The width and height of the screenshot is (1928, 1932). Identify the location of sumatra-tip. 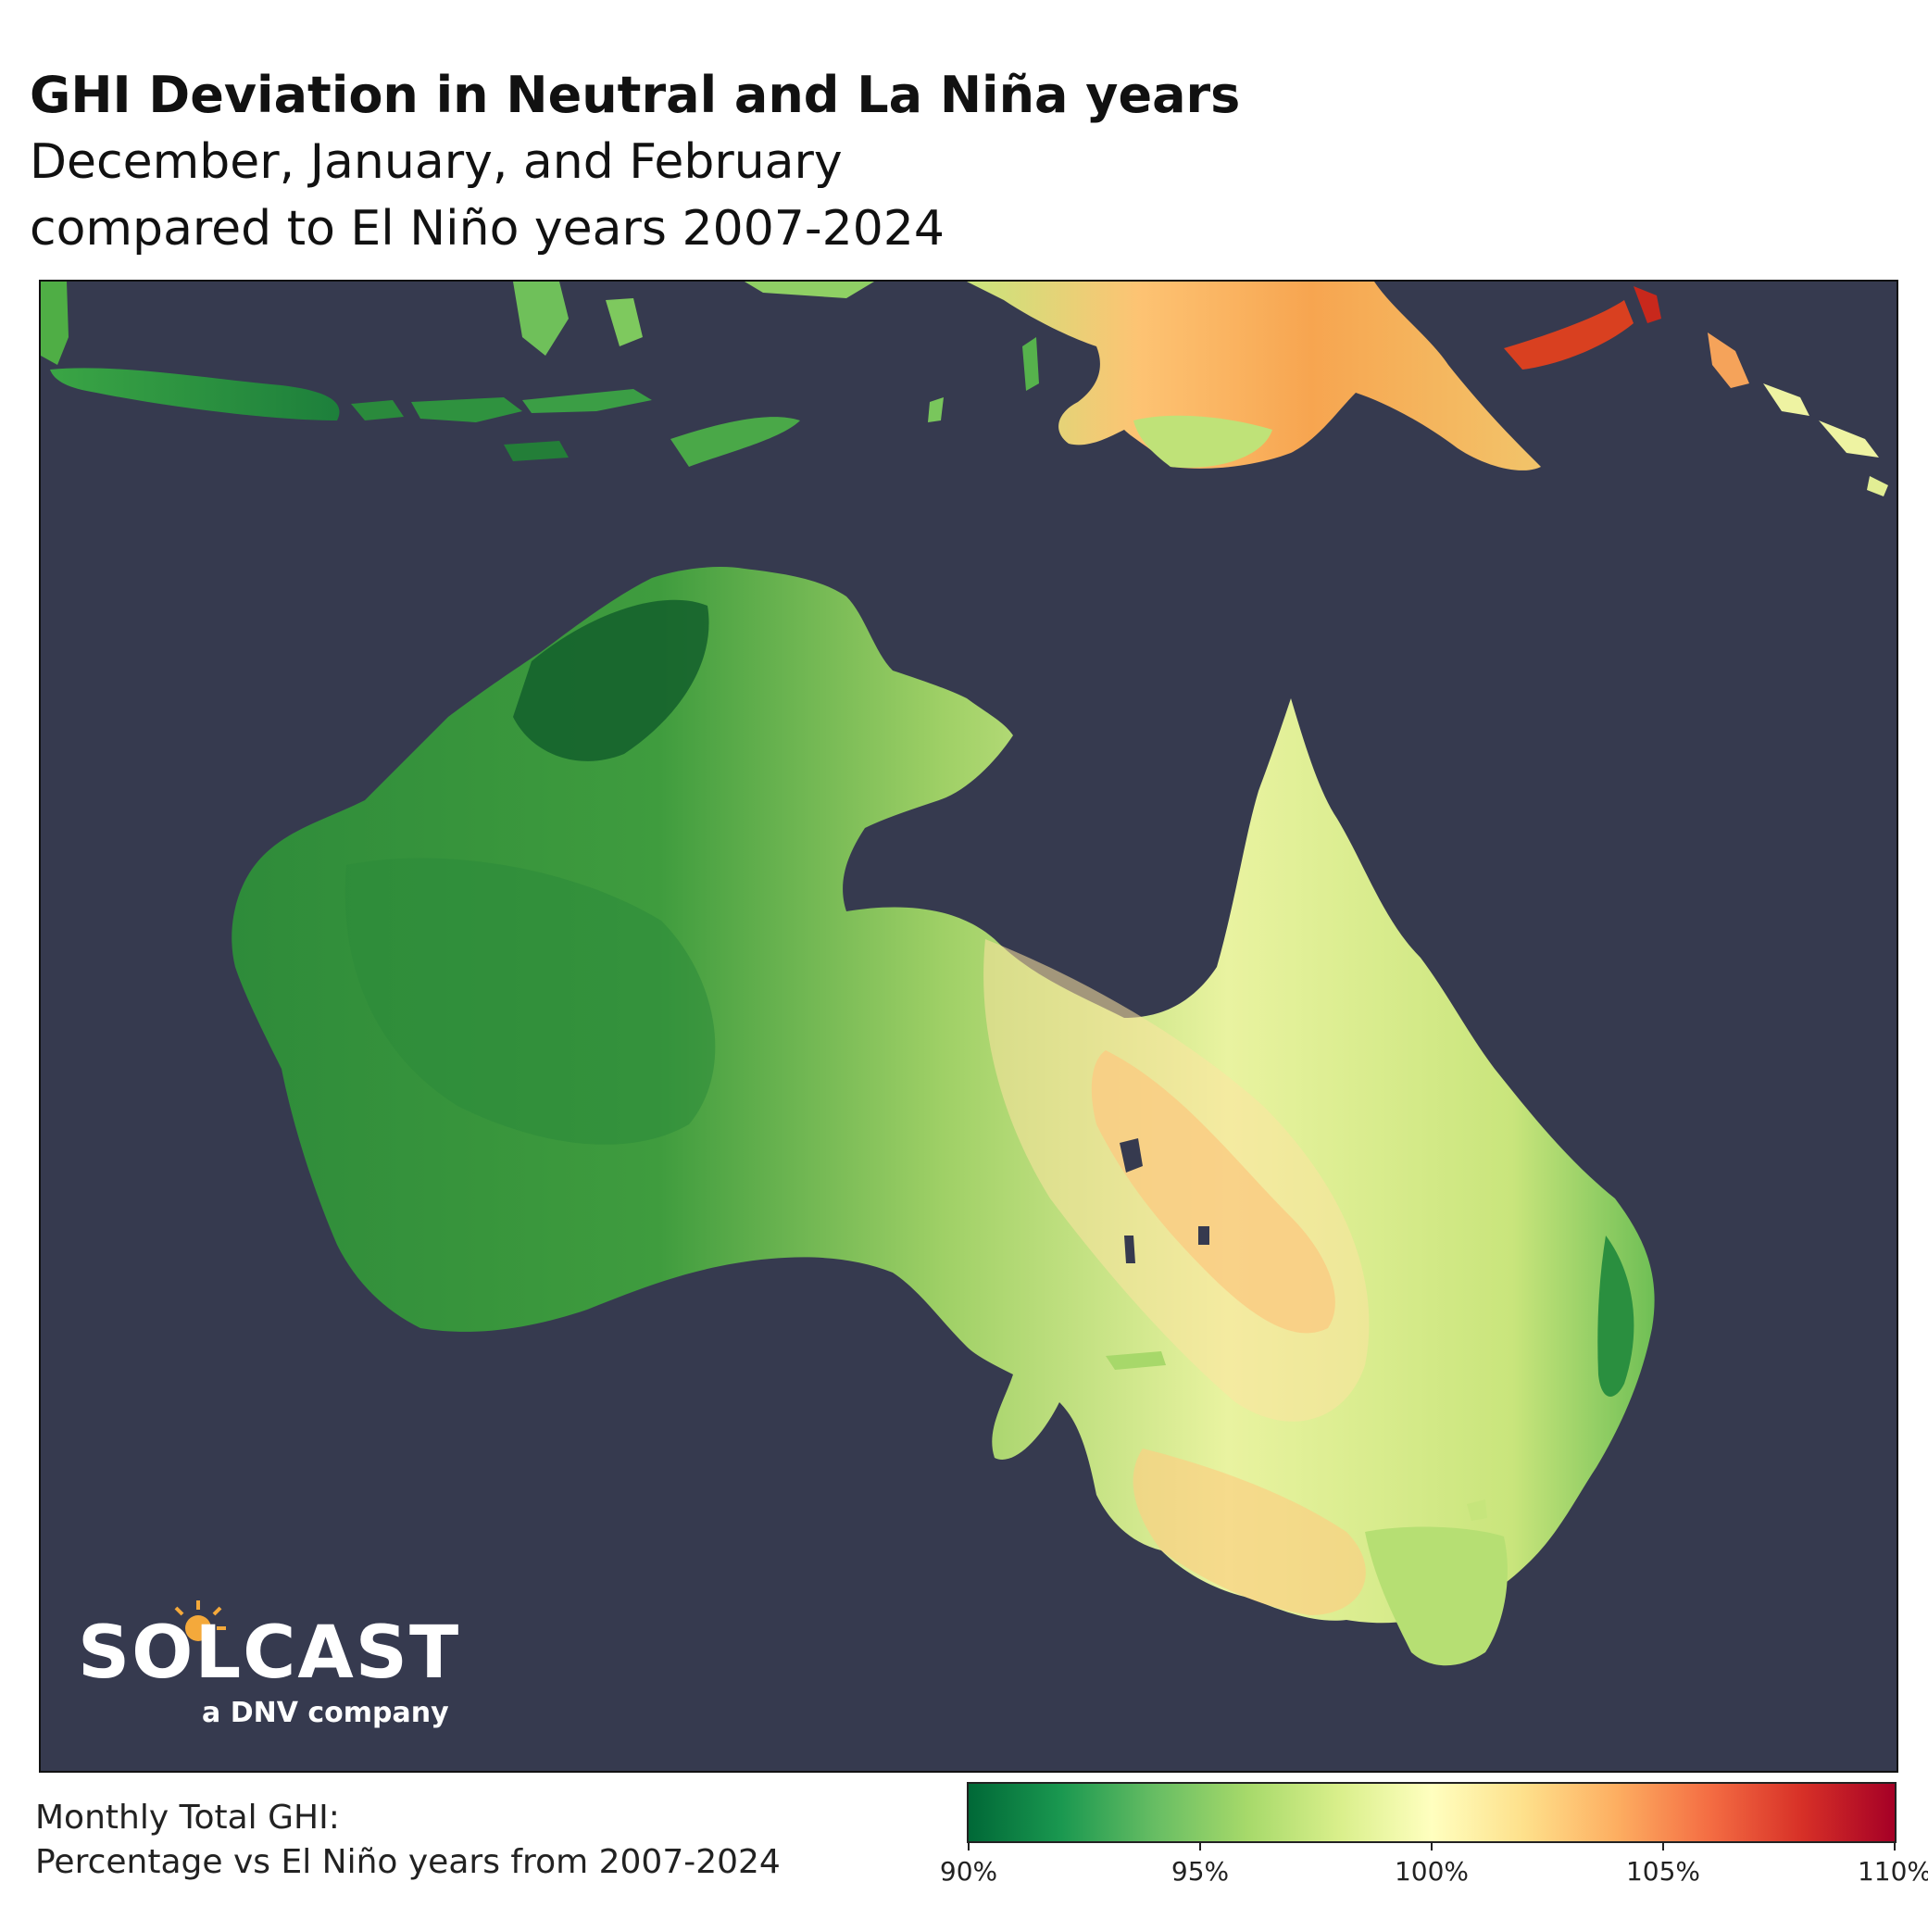
(55, 323).